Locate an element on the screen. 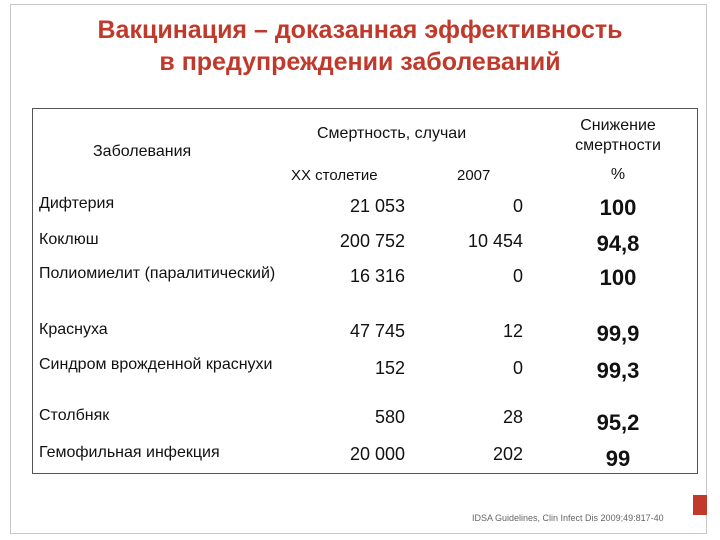  row-century-value: 47 745 is located at coordinates (377, 331).